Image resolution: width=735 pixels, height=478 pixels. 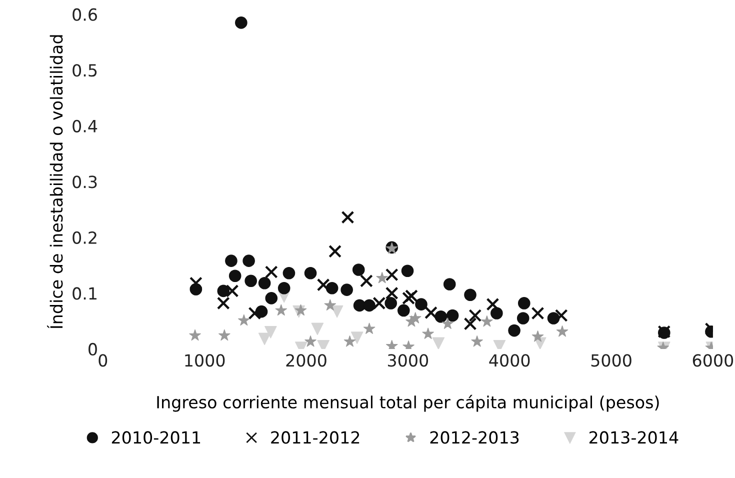 What do you see at coordinates (84, 70) in the screenshot?
I see `y-tick-label: 0.5` at bounding box center [84, 70].